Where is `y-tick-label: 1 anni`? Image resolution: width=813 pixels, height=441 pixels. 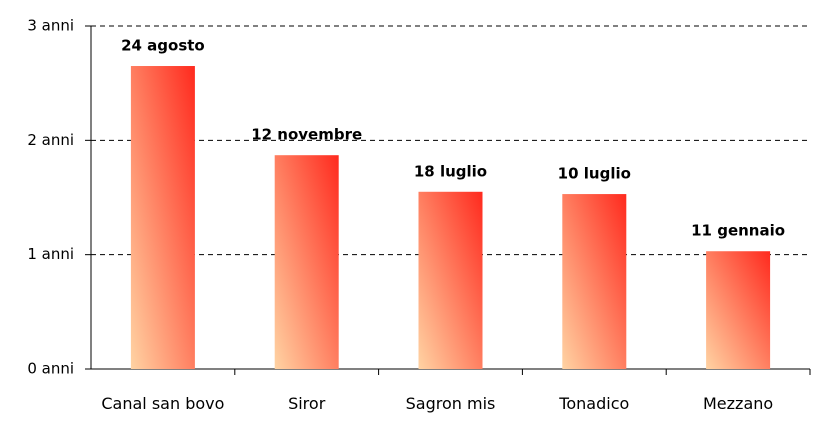
y-tick-label: 1 anni is located at coordinates (50, 254).